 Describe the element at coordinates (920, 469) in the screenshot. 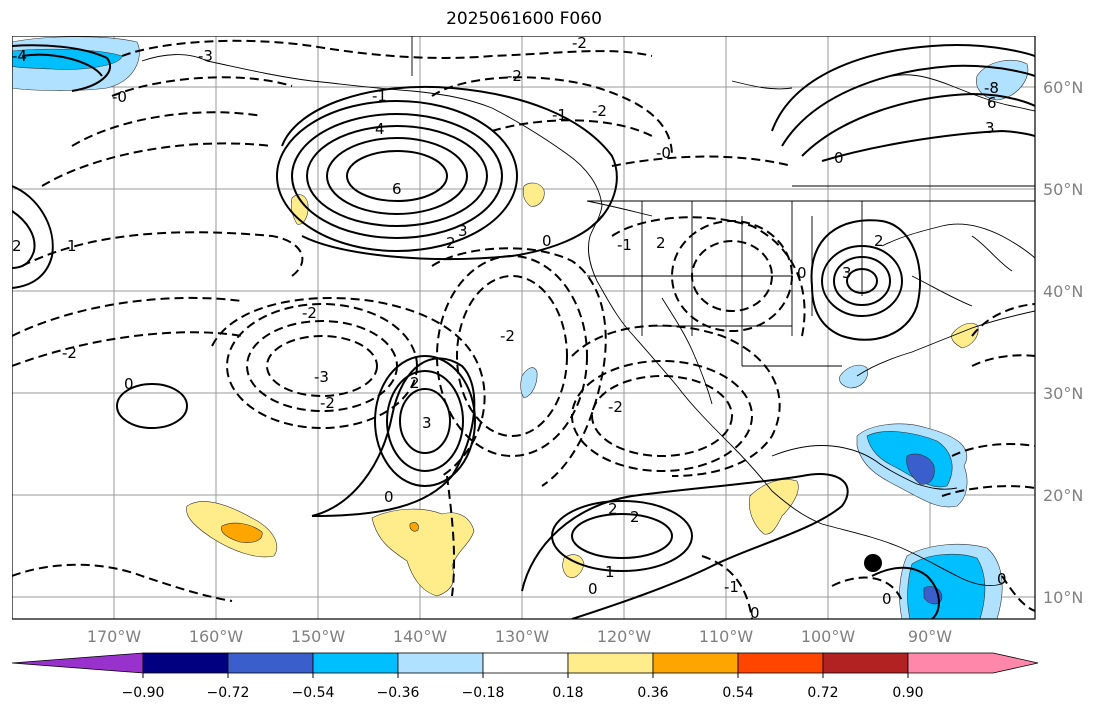

I see `shade-navy-gulf` at that location.